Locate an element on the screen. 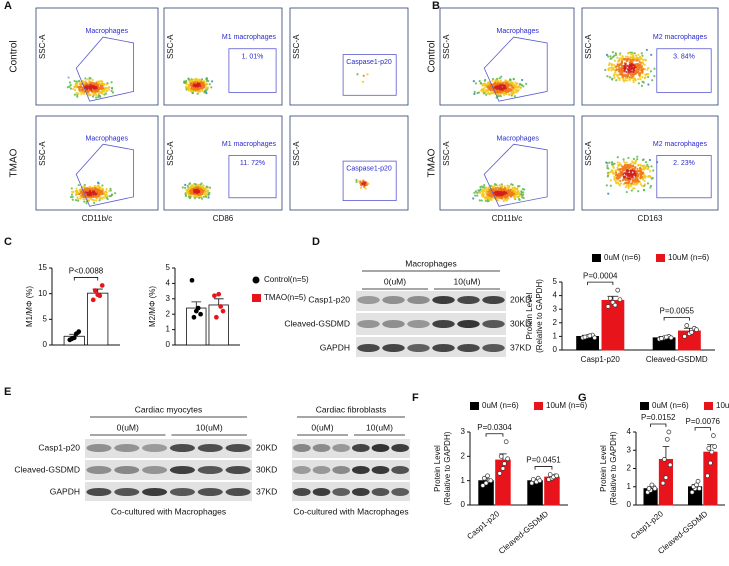  legend-label: 10uM (n=6) is located at coordinates (722, 405).